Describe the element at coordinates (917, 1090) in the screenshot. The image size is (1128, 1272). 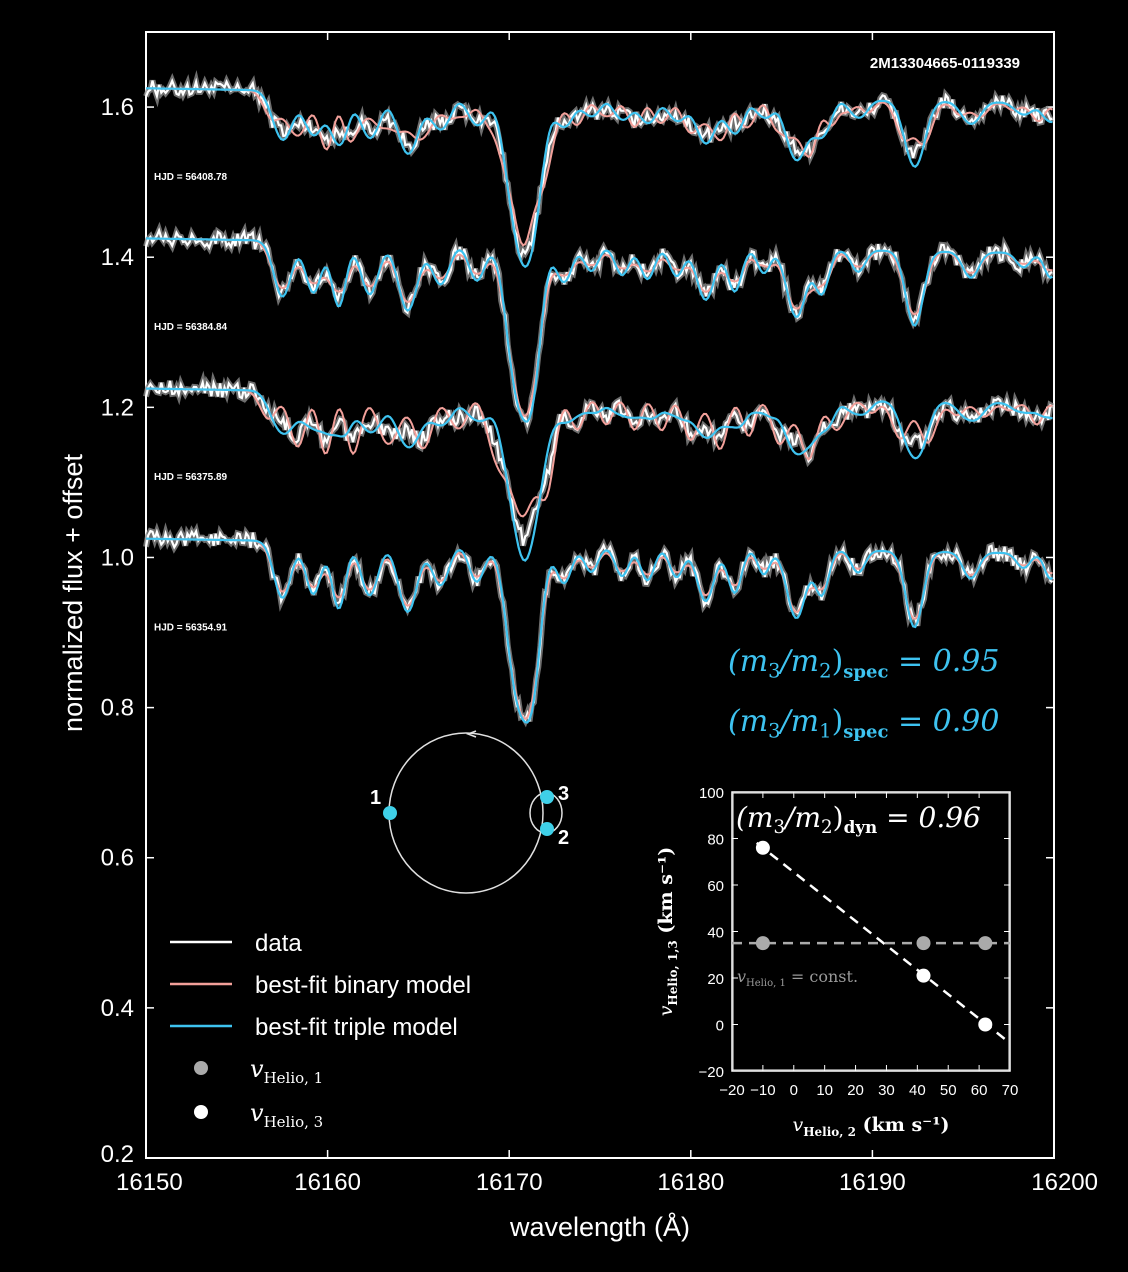
I see `inset-x-tick-label: 40` at that location.